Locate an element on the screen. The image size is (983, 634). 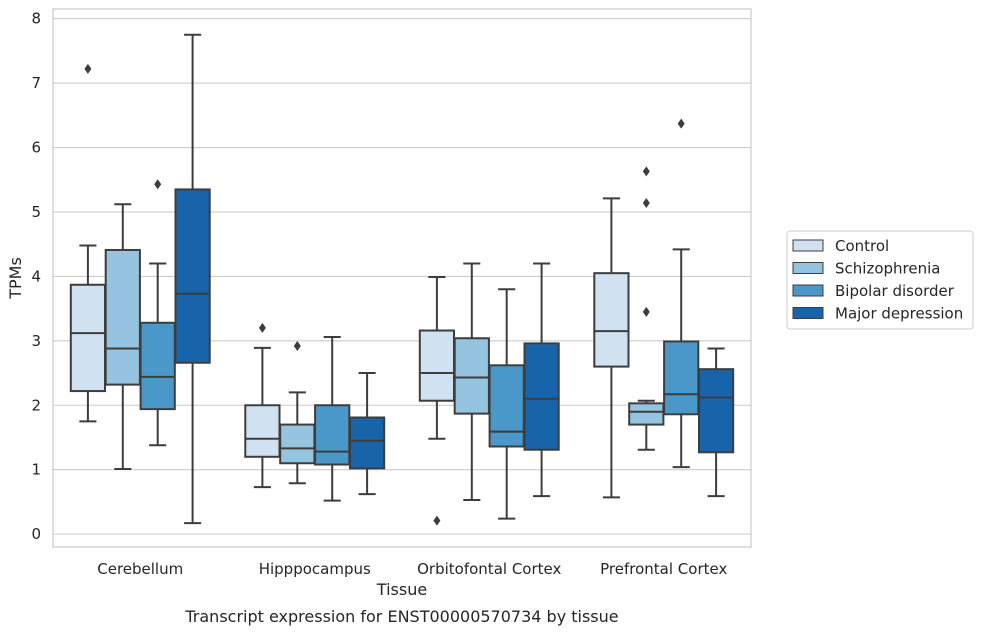
y-tick-label: 7 is located at coordinates (36, 83).